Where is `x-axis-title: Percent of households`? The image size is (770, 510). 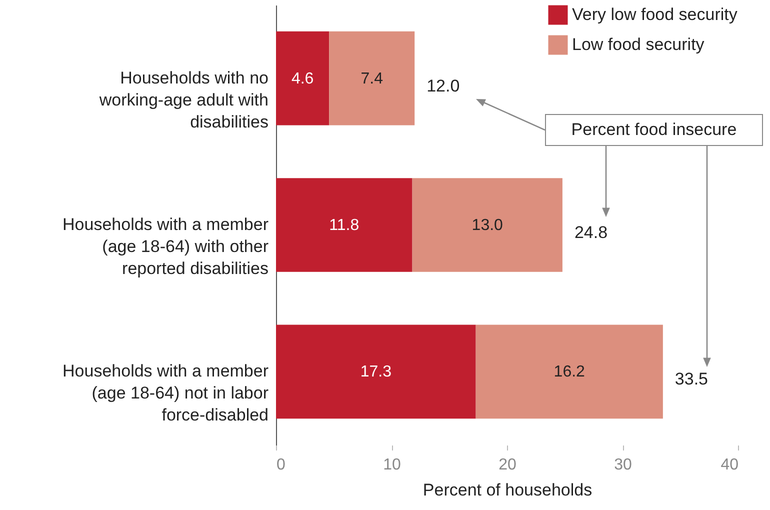 x-axis-title: Percent of households is located at coordinates (507, 490).